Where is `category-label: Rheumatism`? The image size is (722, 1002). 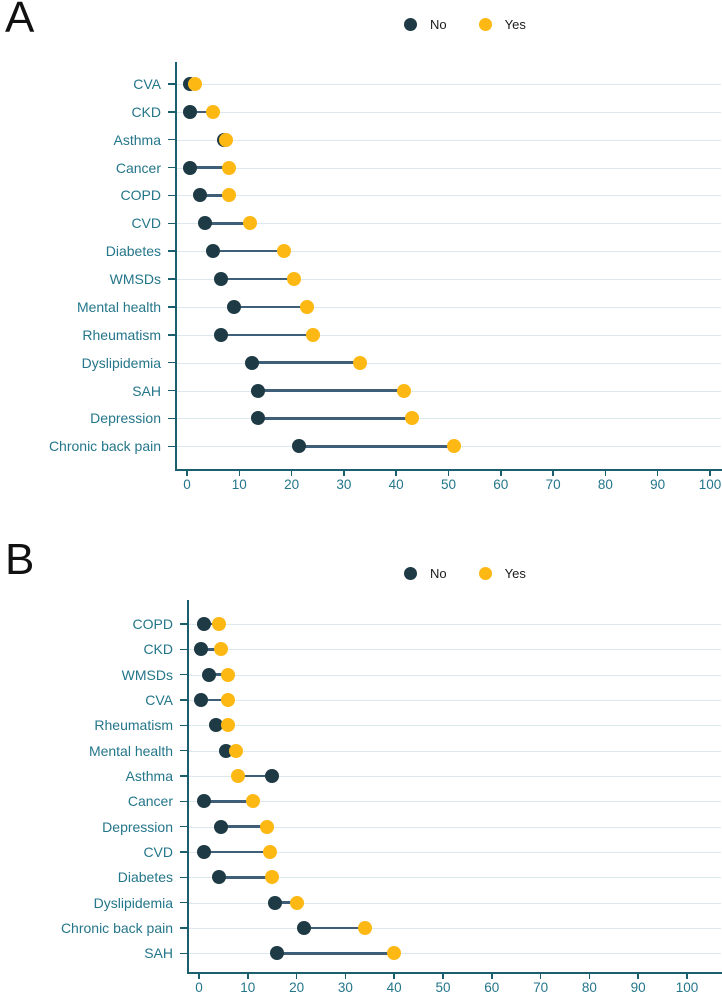
category-label: Rheumatism is located at coordinates (121, 334).